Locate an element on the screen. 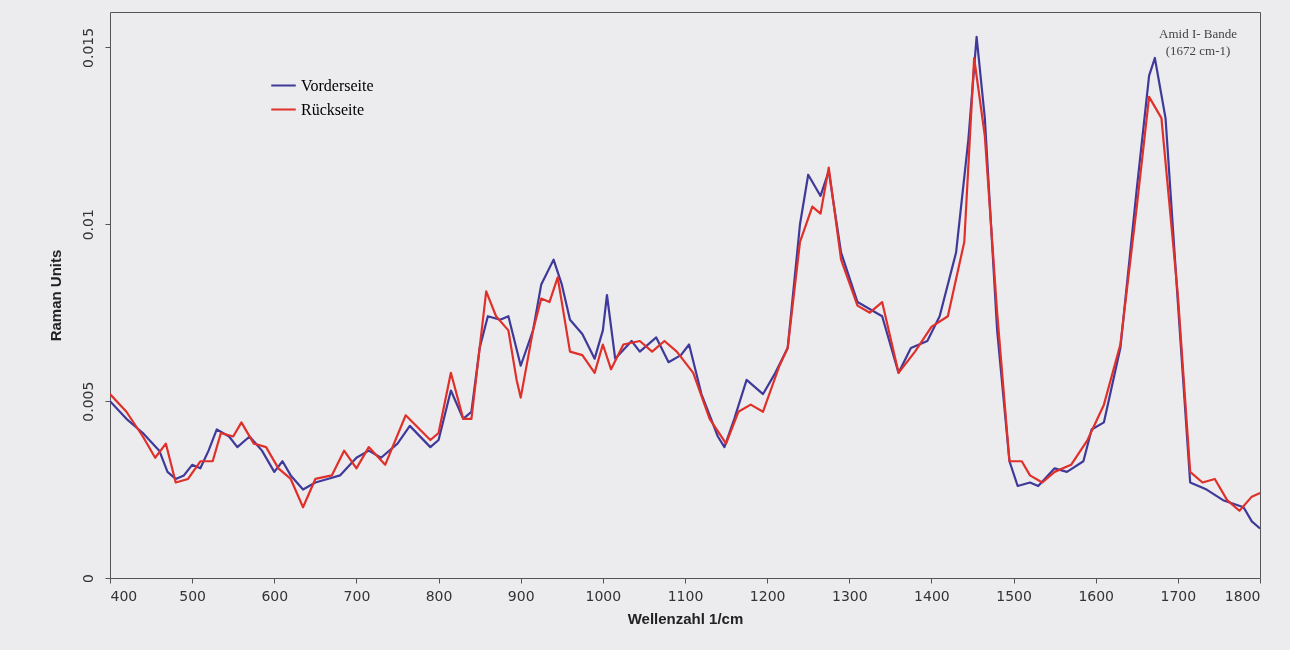  x-tick-label: 900 is located at coordinates (521, 595).